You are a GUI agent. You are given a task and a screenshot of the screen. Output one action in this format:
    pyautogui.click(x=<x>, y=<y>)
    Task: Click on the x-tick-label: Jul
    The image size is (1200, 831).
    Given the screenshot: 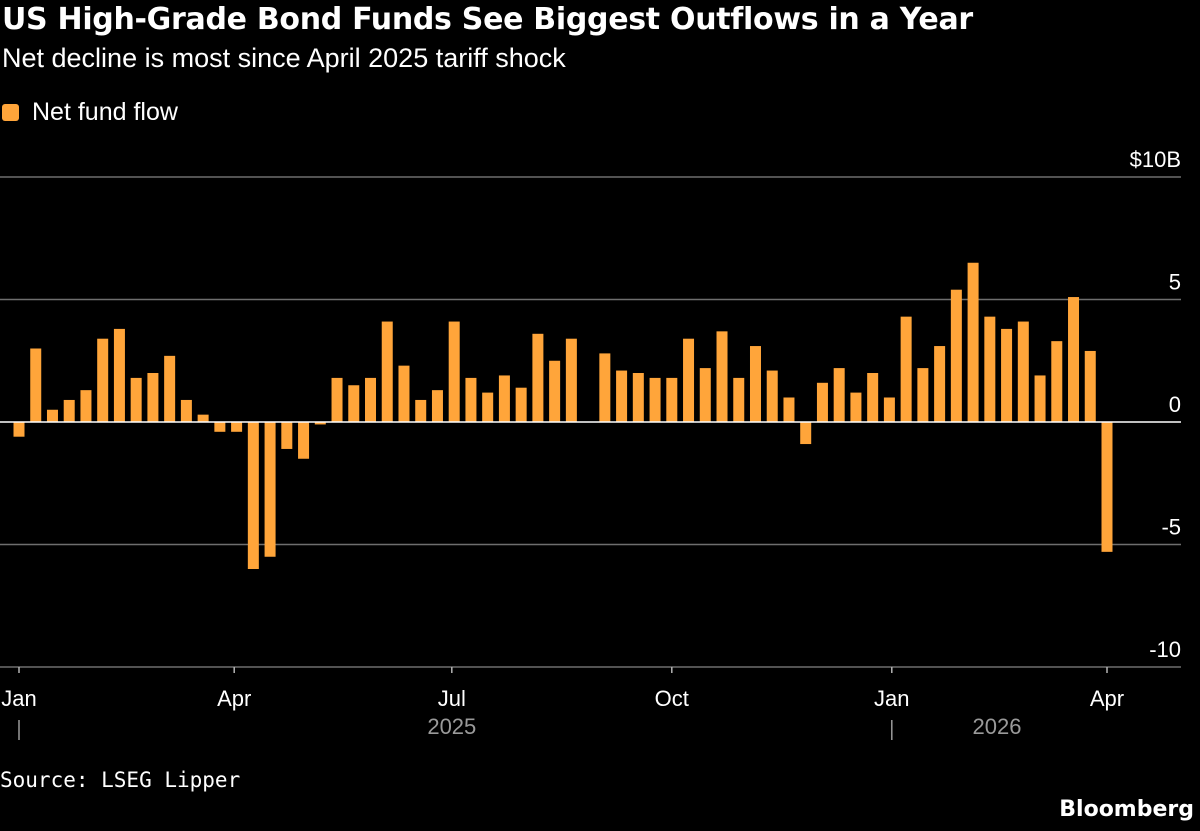 What is the action you would take?
    pyautogui.click(x=452, y=698)
    